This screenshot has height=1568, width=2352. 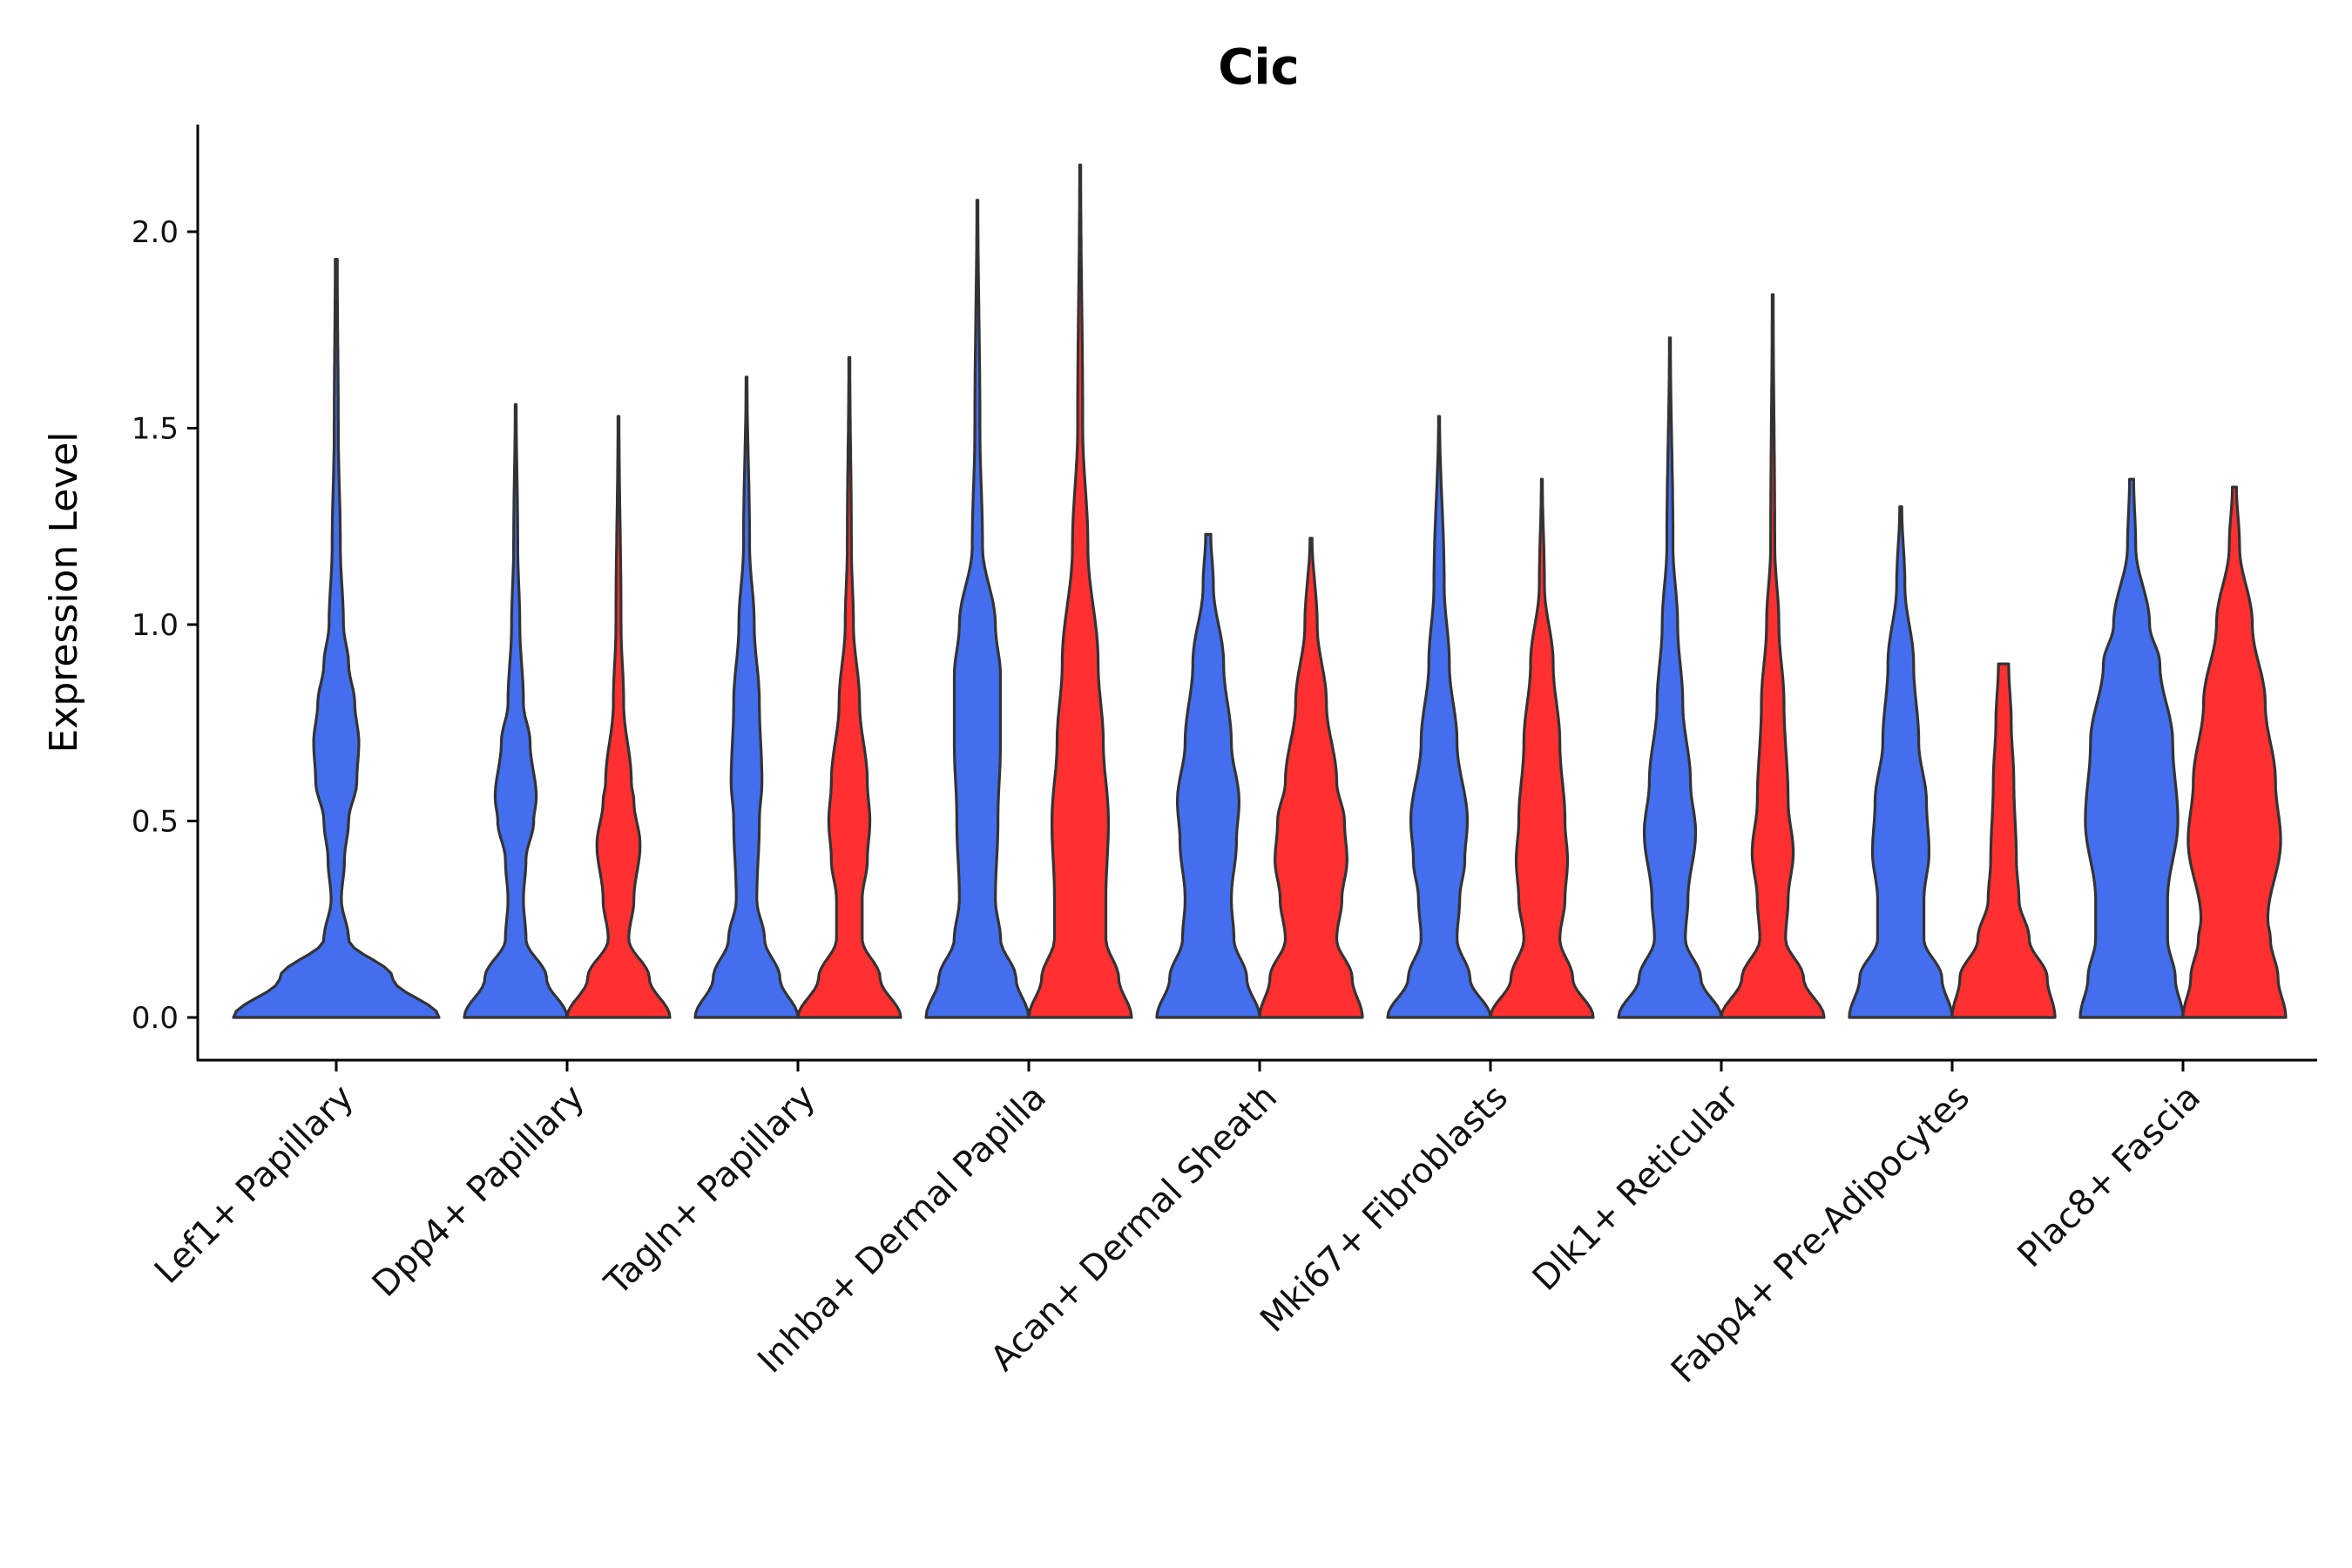 What do you see at coordinates (1259, 67) in the screenshot?
I see `chart-title: Cic` at bounding box center [1259, 67].